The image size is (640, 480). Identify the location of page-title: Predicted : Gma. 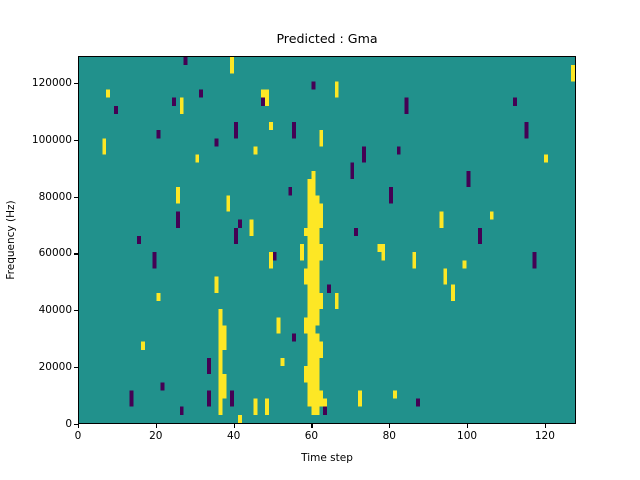
(327, 38).